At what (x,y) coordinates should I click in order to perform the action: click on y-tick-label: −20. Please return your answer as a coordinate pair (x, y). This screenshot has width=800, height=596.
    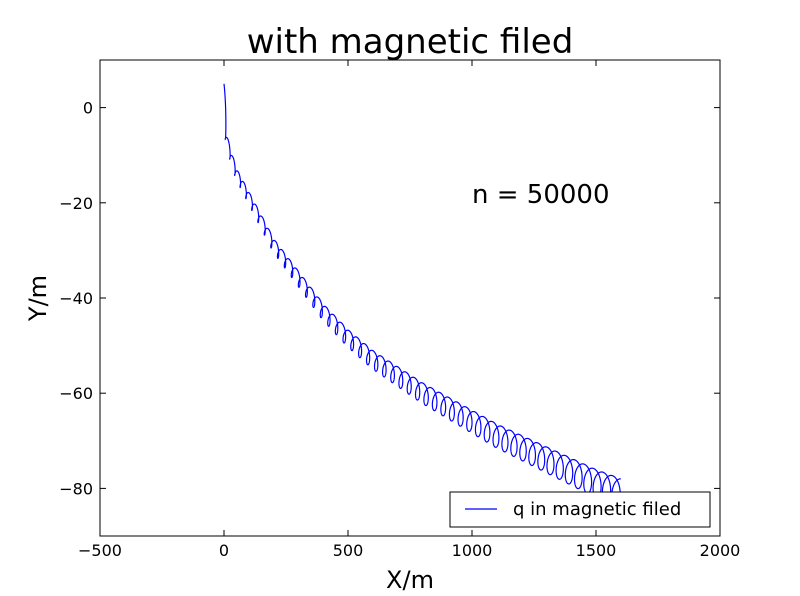
    Looking at the image, I should click on (76, 203).